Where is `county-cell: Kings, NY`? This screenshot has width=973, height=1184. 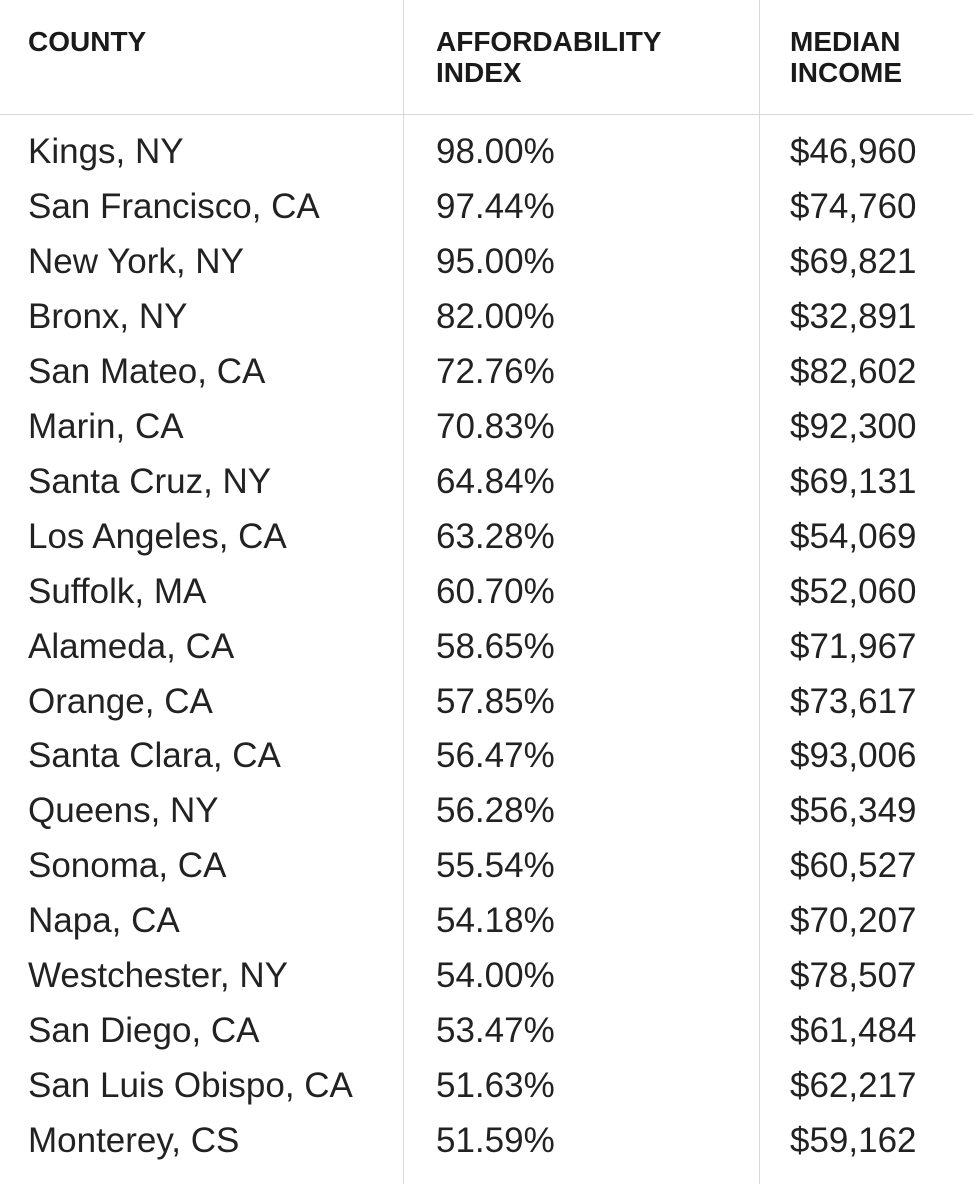
county-cell: Kings, NY is located at coordinates (106, 151).